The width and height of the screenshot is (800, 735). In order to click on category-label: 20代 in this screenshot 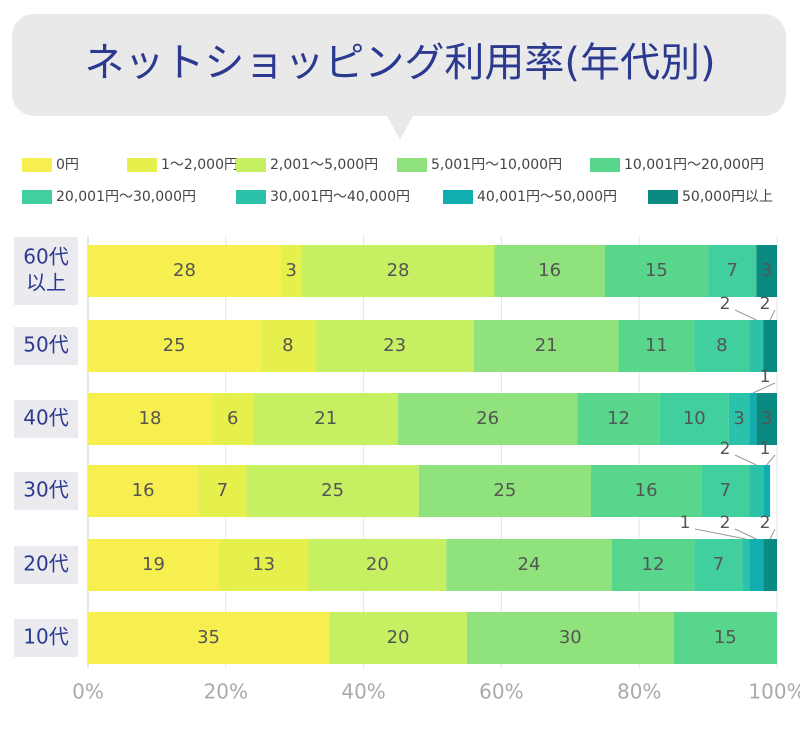, I will do `click(45, 564)`.